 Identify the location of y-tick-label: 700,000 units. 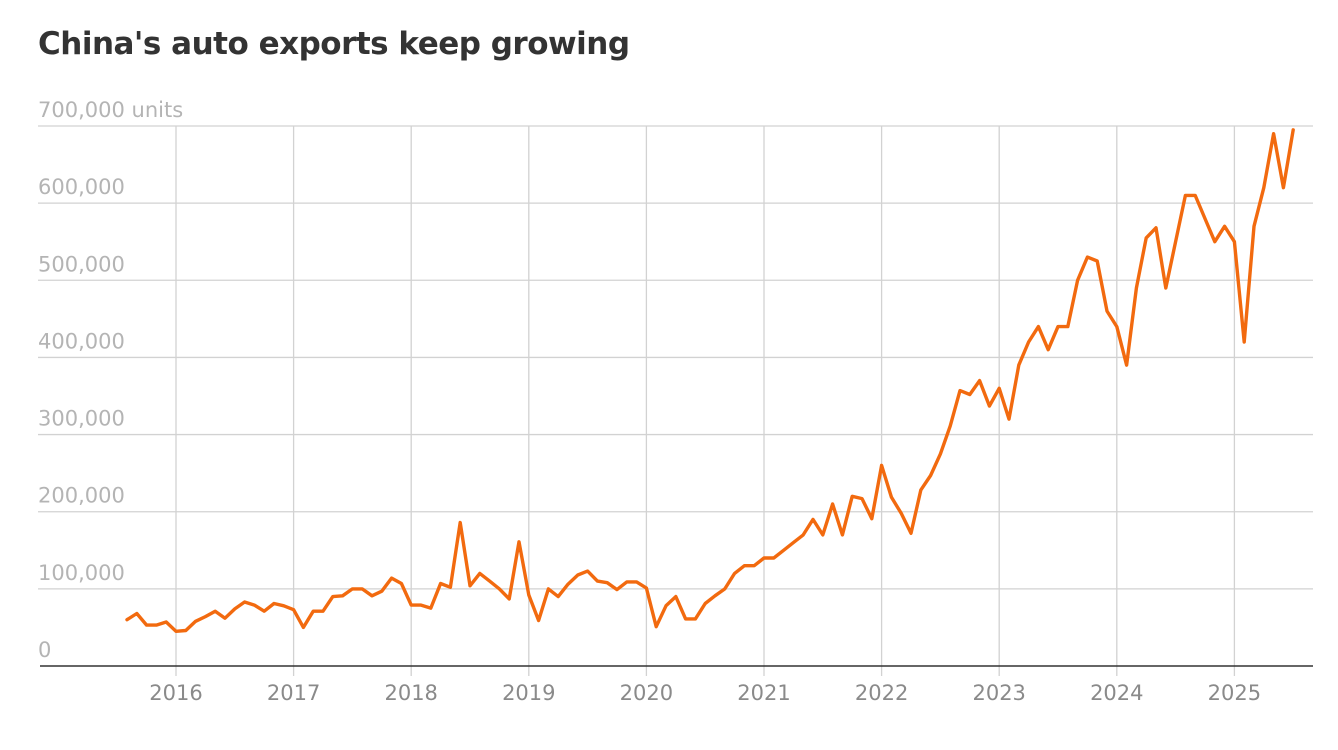
(110, 110).